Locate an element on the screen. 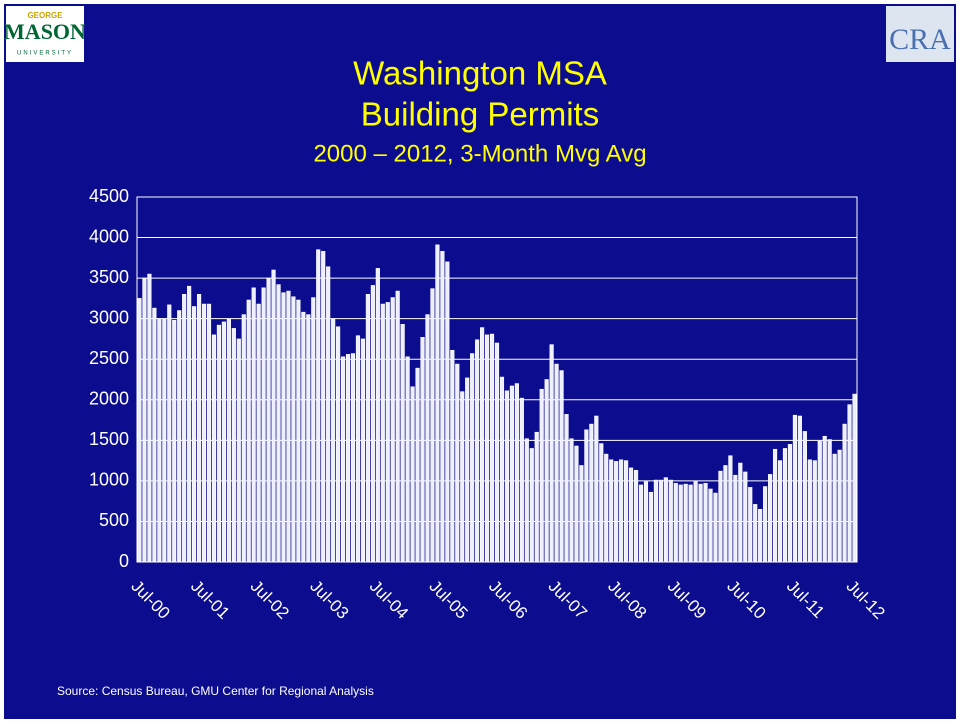 The width and height of the screenshot is (960, 723). logo-text: CRA is located at coordinates (920, 39).